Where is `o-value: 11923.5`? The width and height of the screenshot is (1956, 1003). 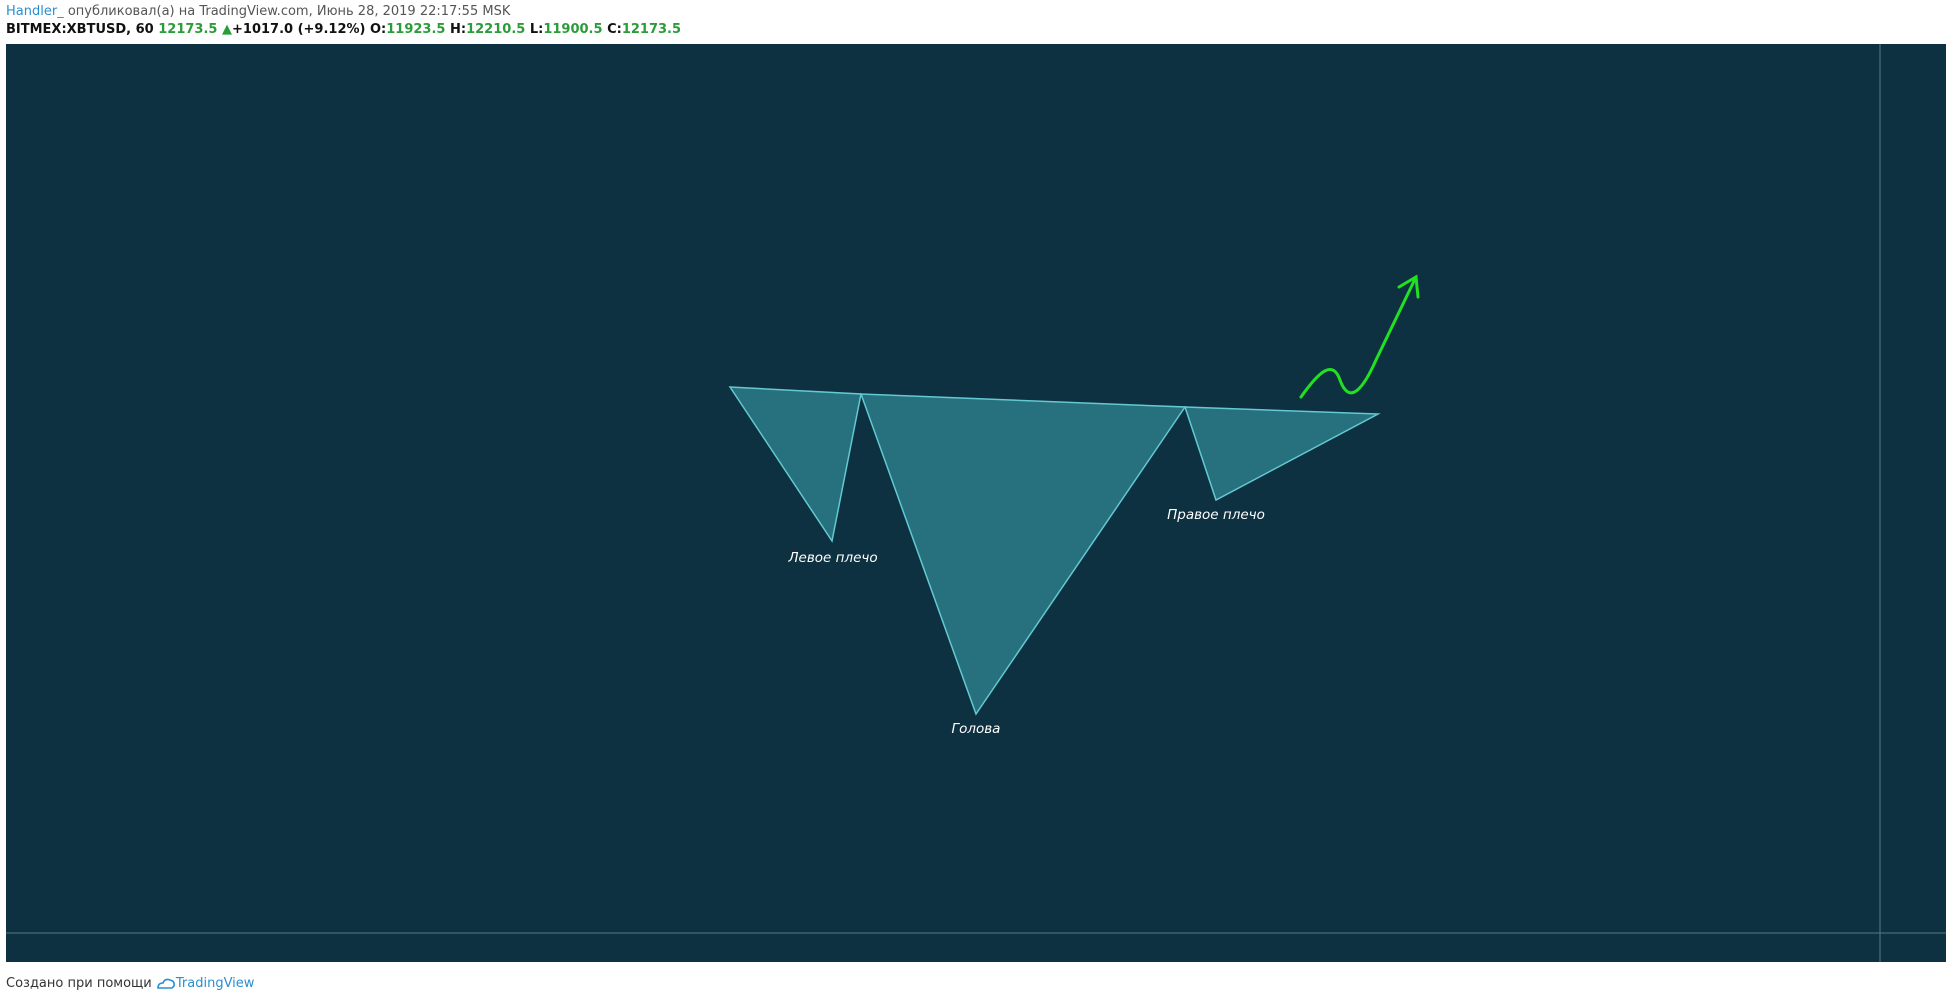
o-value: 11923.5 is located at coordinates (416, 29).